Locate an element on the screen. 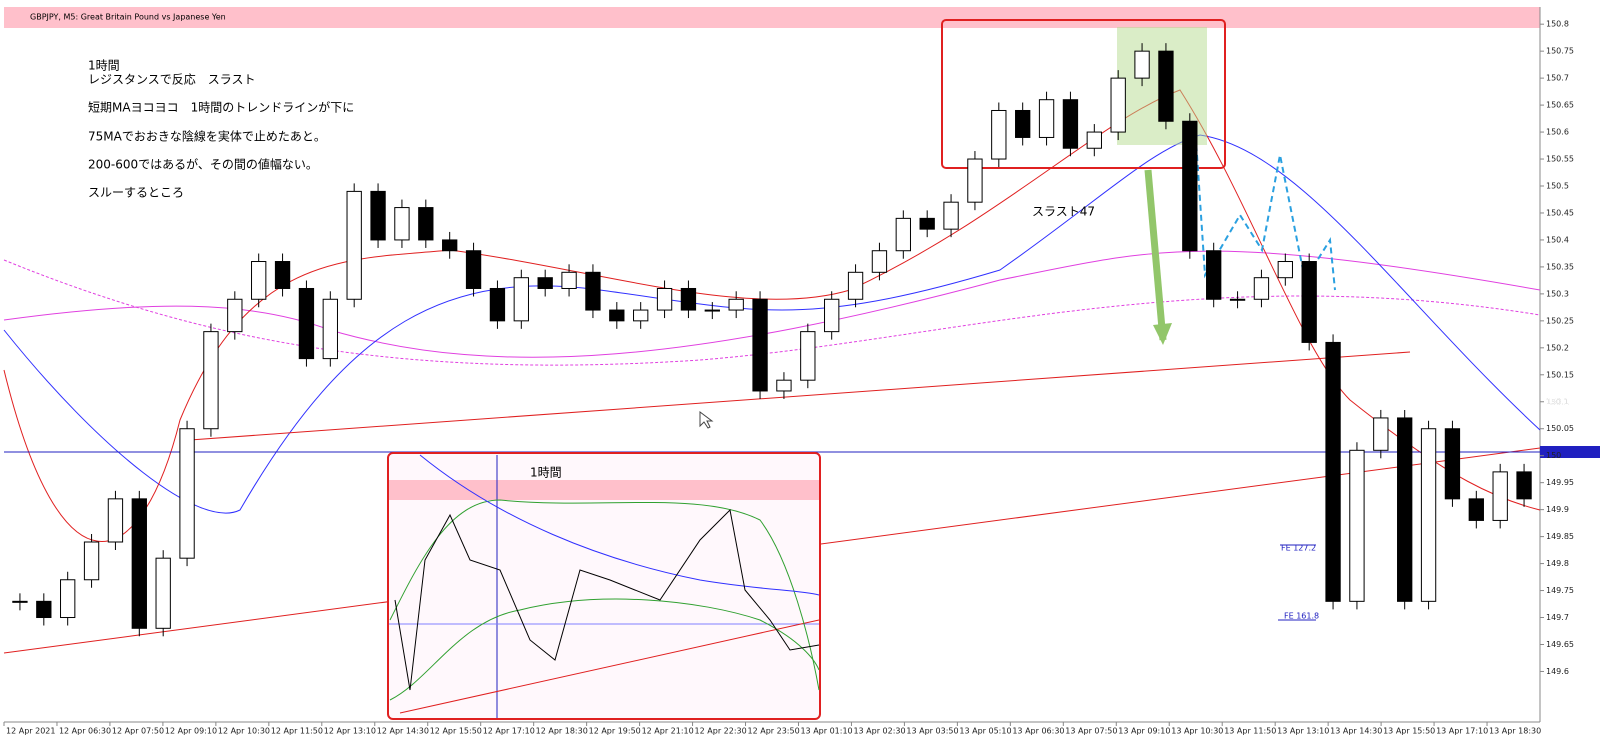  y-tick-label: 150.5 is located at coordinates (1557, 186).